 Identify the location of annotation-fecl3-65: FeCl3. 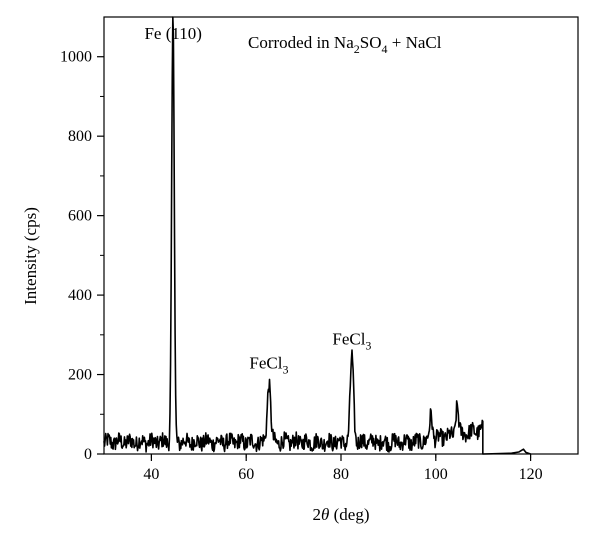
(268, 364).